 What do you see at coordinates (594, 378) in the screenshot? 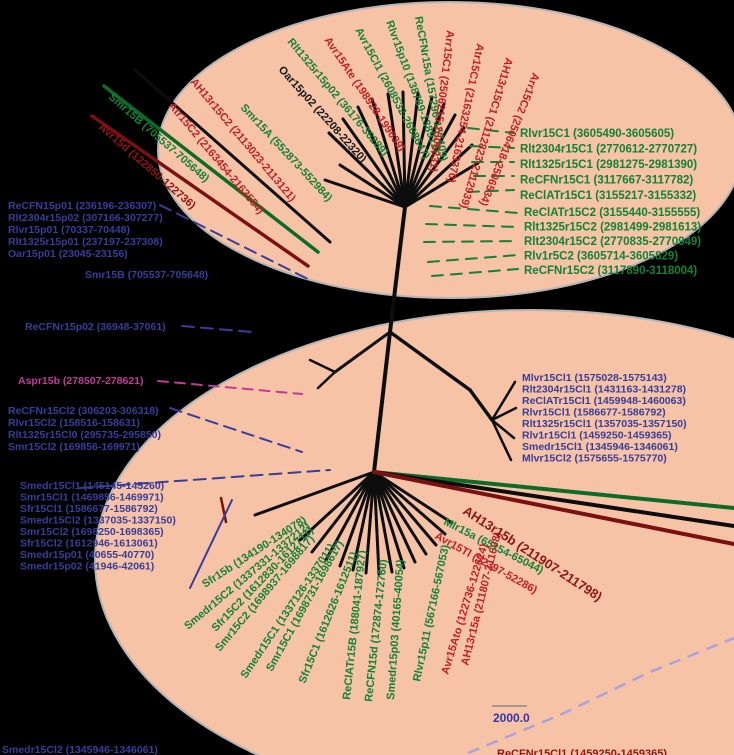
I see `right-block-line: Mlvr15Cl1 (1575028-1575143)` at bounding box center [594, 378].